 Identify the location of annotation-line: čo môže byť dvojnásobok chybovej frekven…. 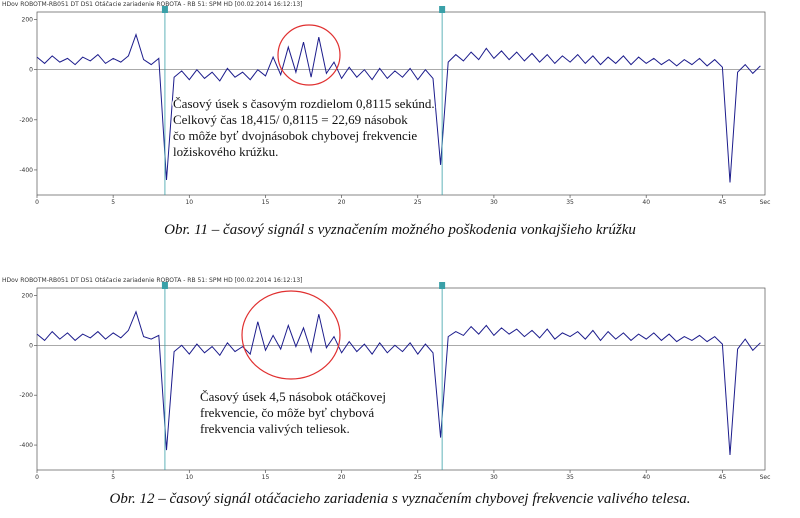
(295, 135).